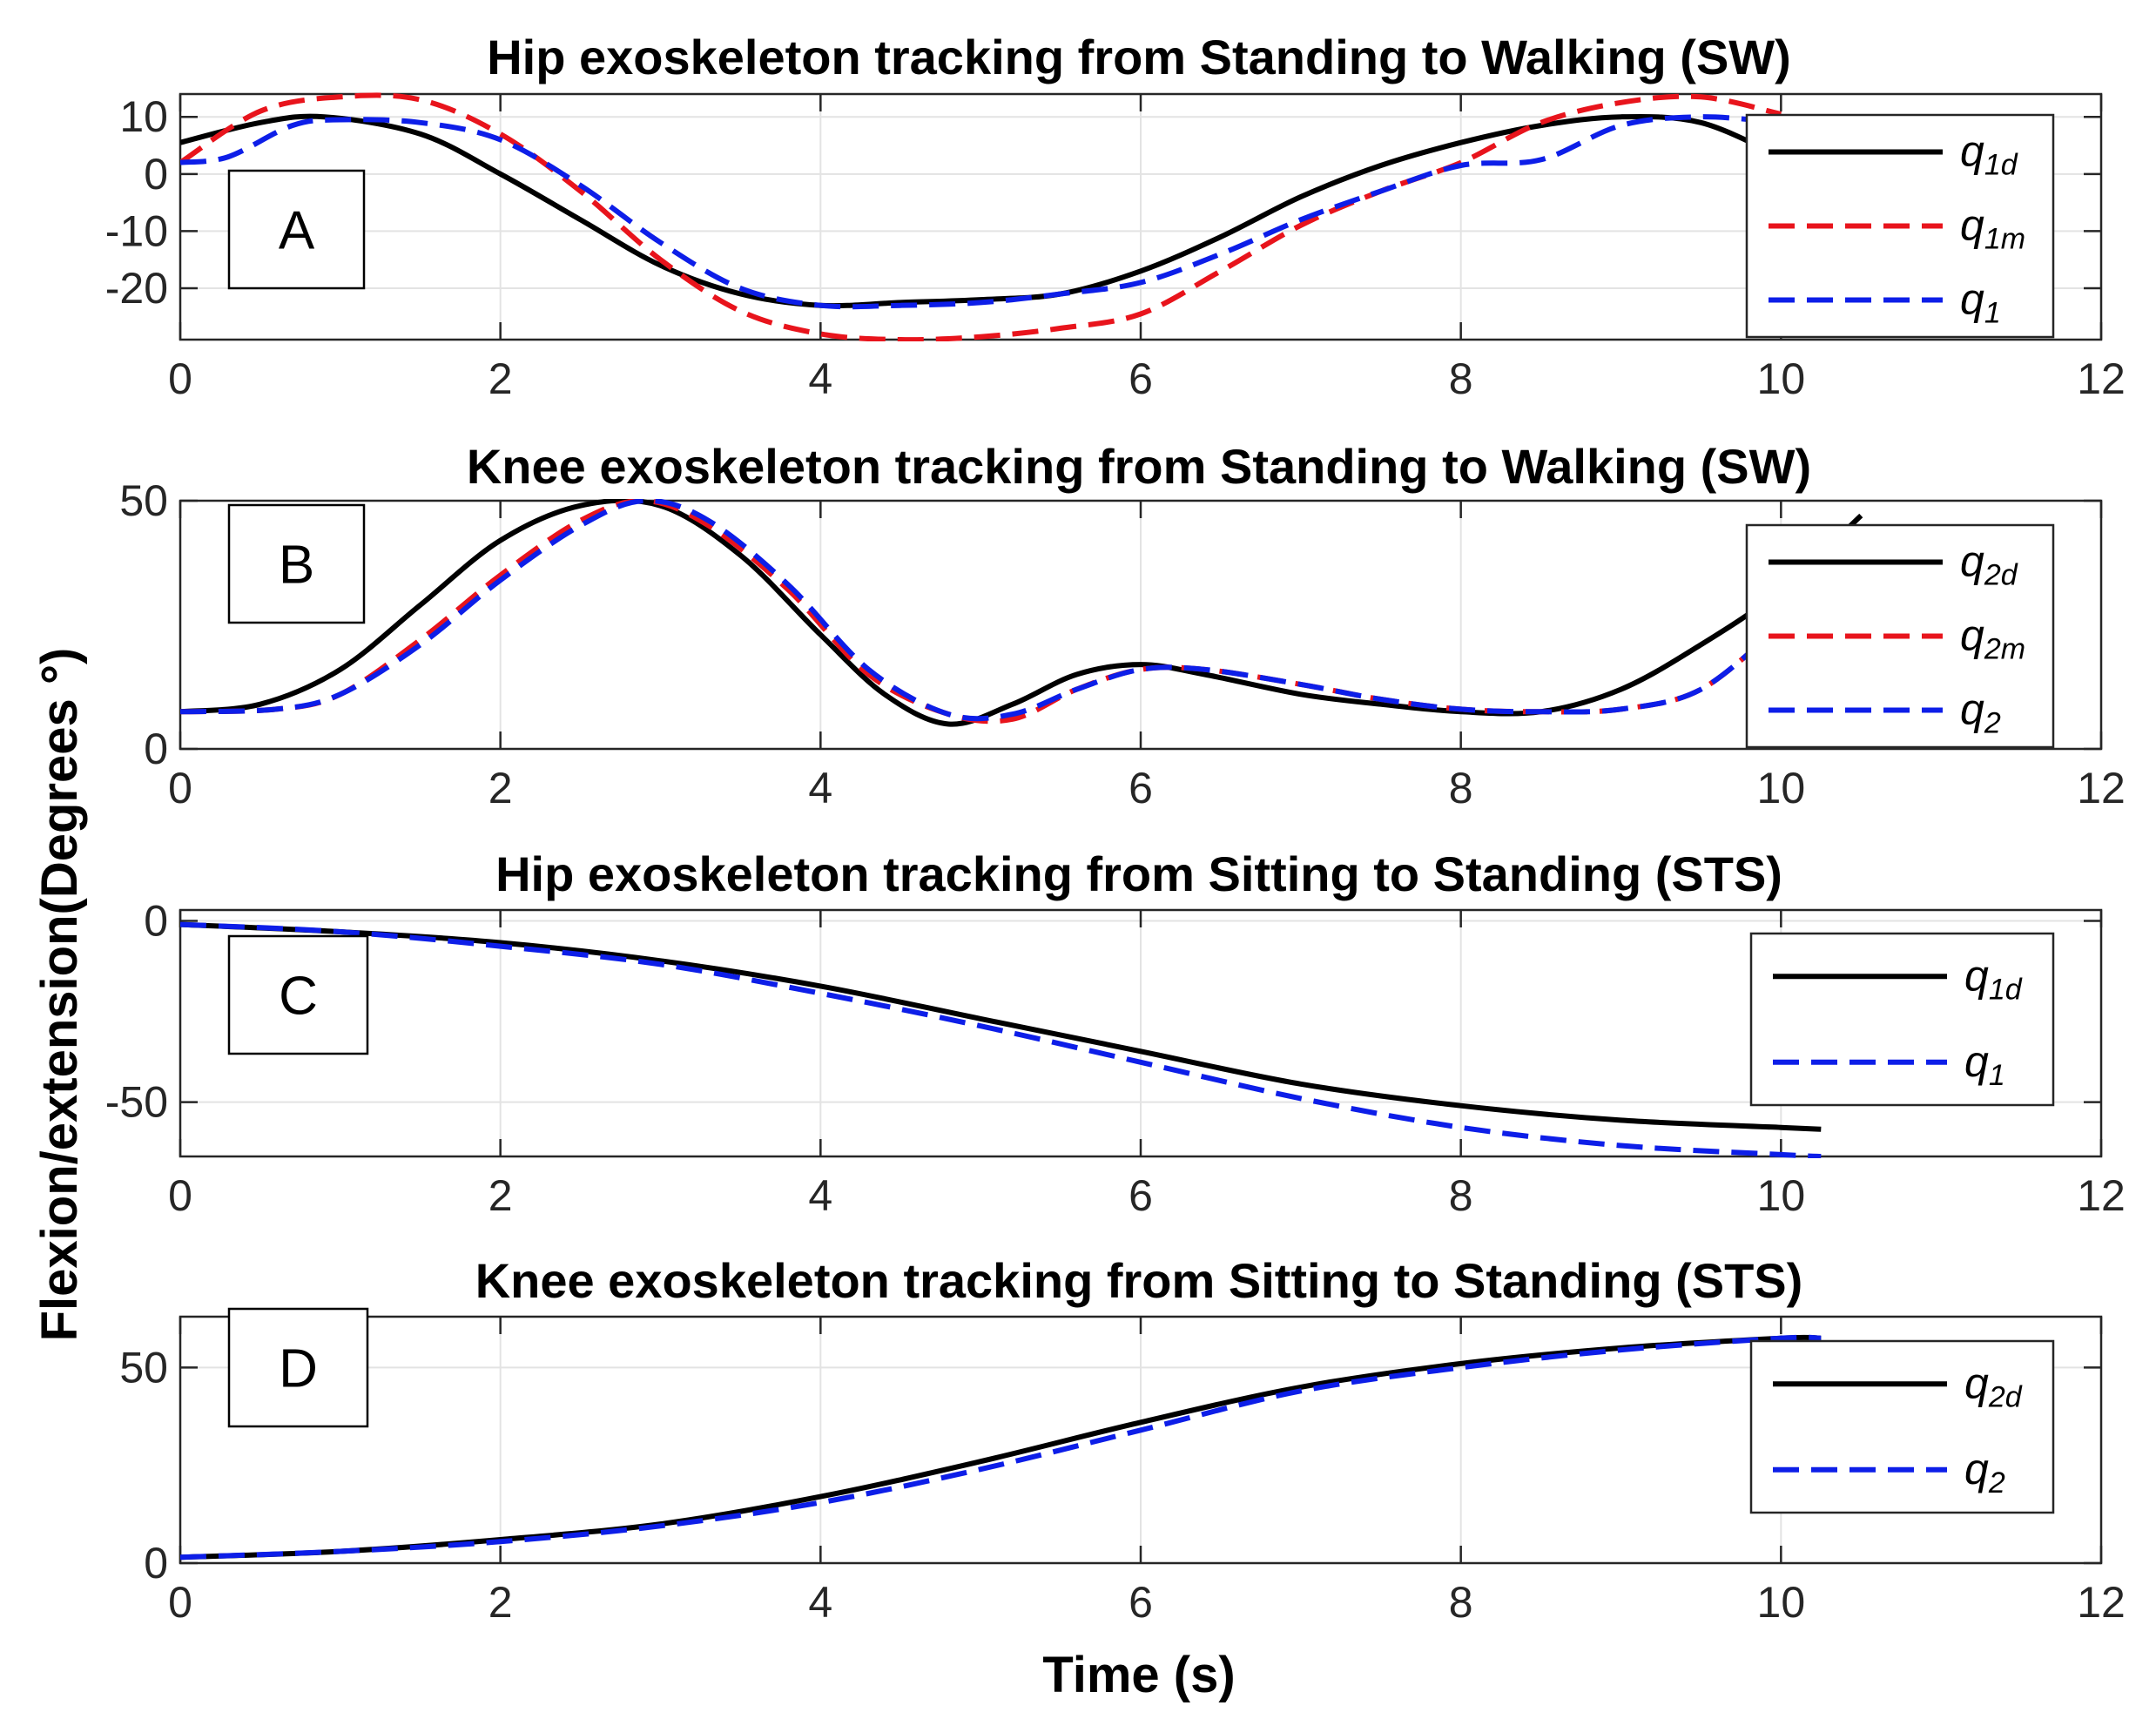  I want to click on panel-b-letter-box, so click(296, 563).